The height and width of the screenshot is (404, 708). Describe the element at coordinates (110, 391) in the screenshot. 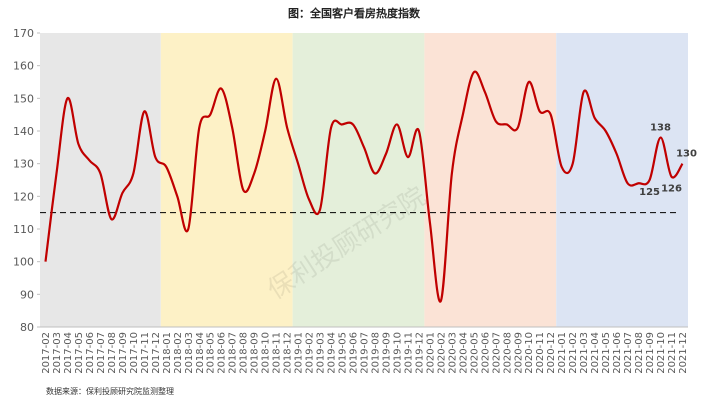

I see `source-note: 数据来源：保利投顾研究院监测整理` at that location.